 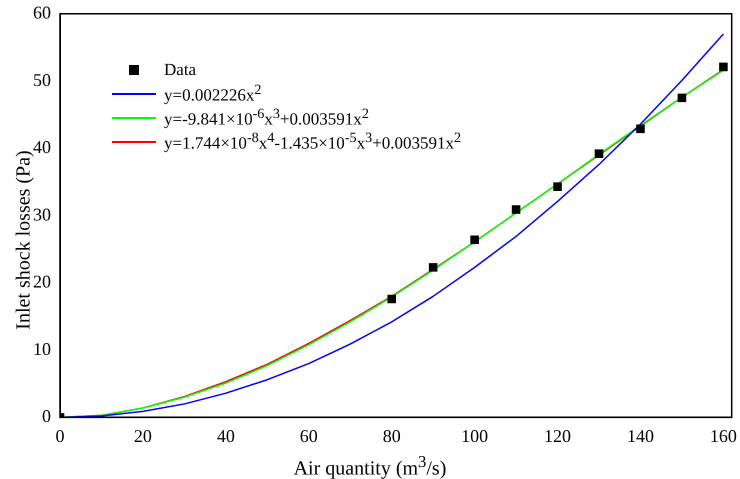 I want to click on legend-label: y=-9.841×10$^{-6}$x$^{3}$+0.003591x$^{2}$, so click(x=266, y=118).